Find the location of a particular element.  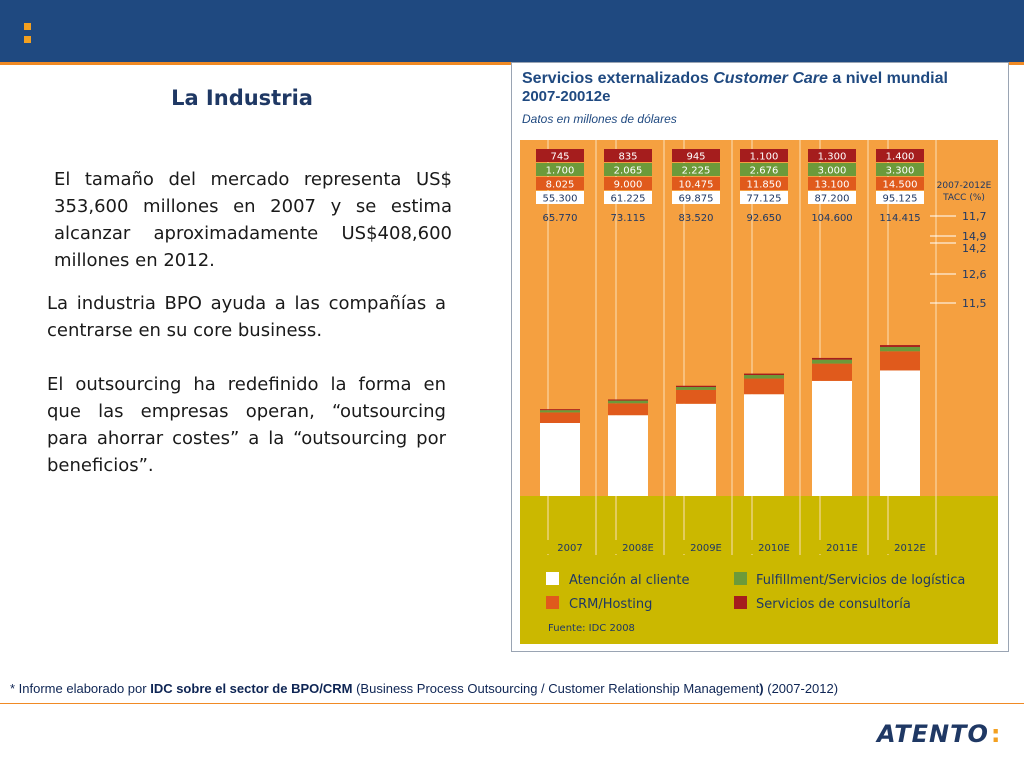

value-label: 835 is located at coordinates (627, 157).